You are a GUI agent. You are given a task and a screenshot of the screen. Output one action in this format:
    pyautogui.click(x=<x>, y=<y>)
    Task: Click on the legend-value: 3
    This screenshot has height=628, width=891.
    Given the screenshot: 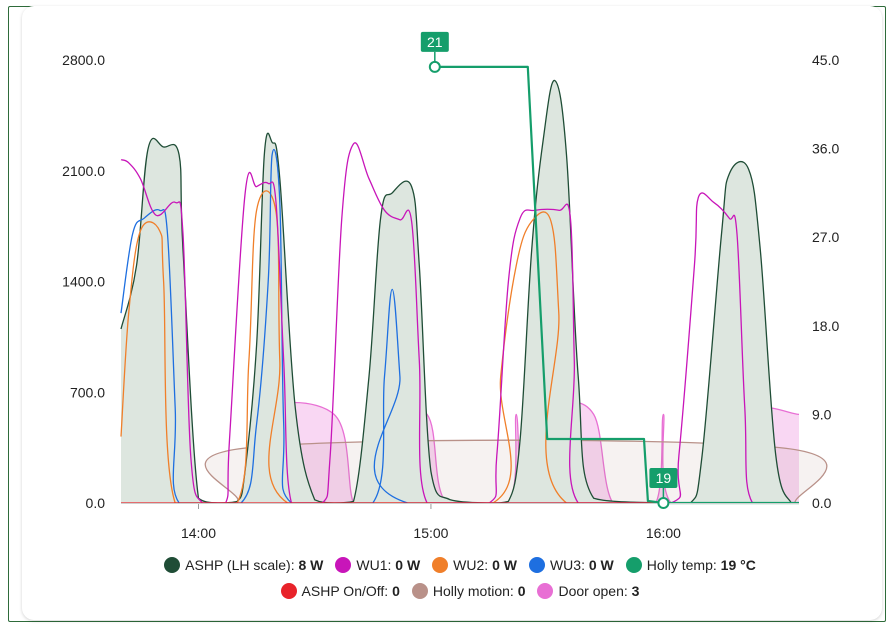 What is the action you would take?
    pyautogui.click(x=635, y=591)
    